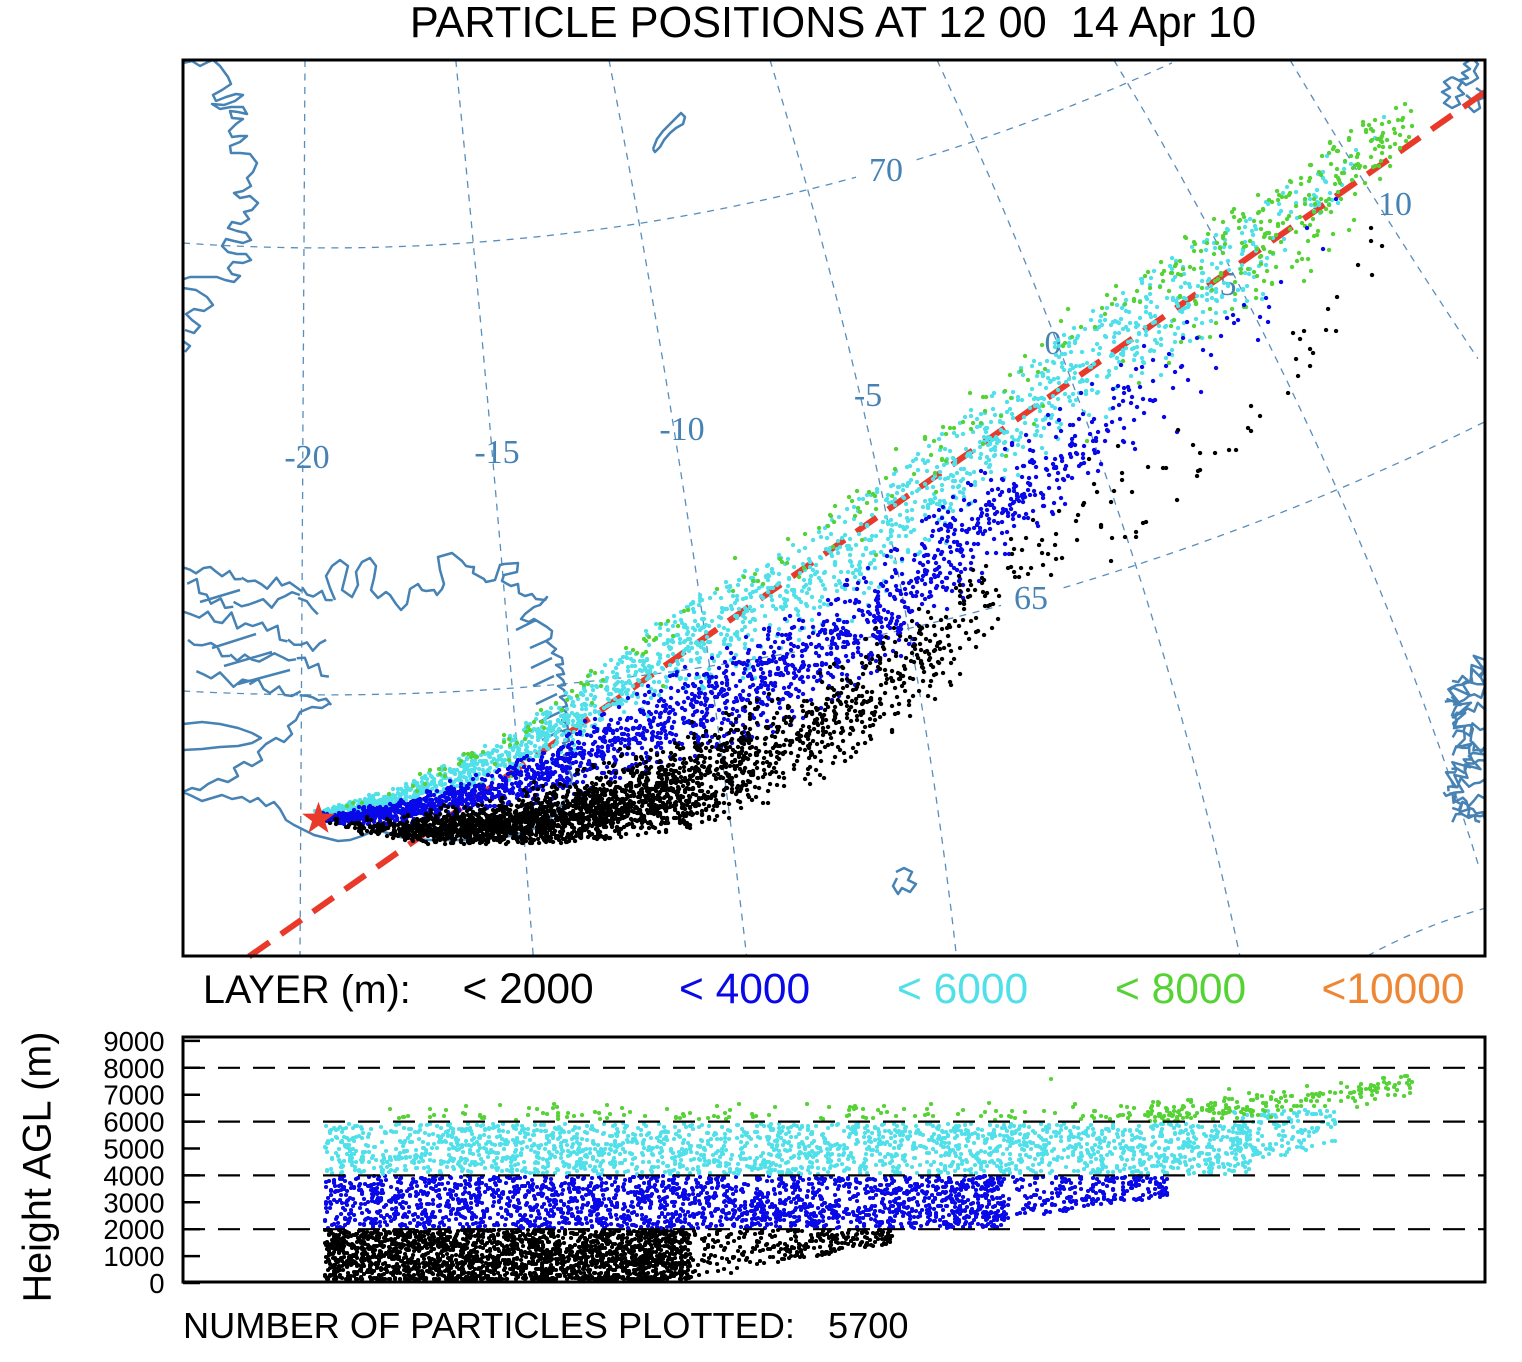 This screenshot has width=1522, height=1362. I want to click on svg-text: Height AGL (m), so click(38, 1167).